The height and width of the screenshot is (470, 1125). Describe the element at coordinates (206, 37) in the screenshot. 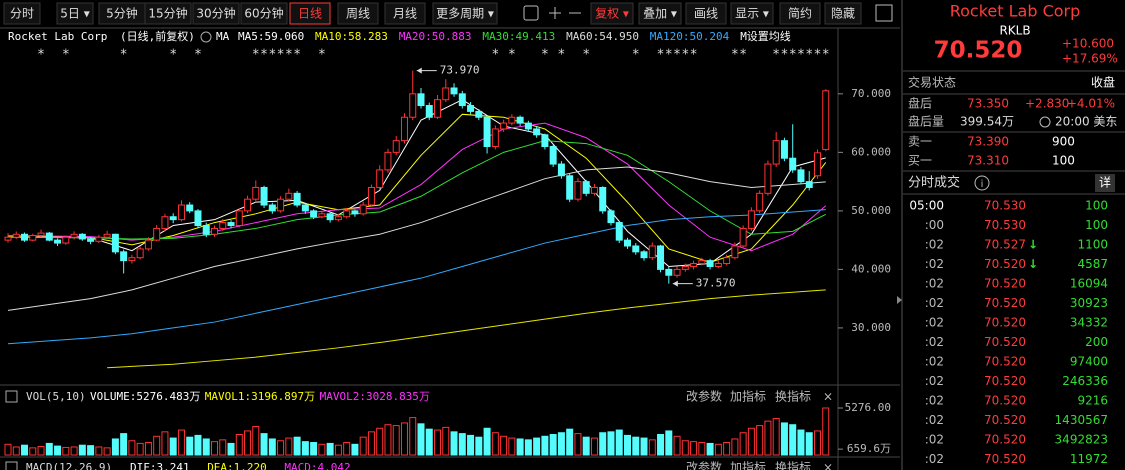

I see `settings-icon` at that location.